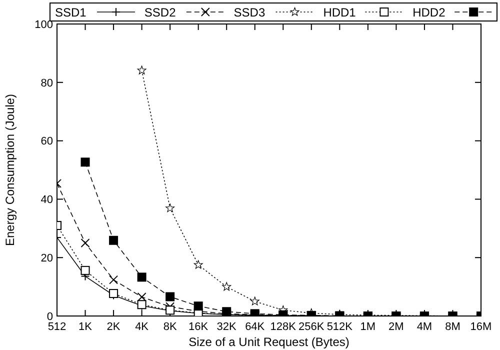 The image size is (500, 350). I want to click on y-tick-label: 100, so click(43, 24).